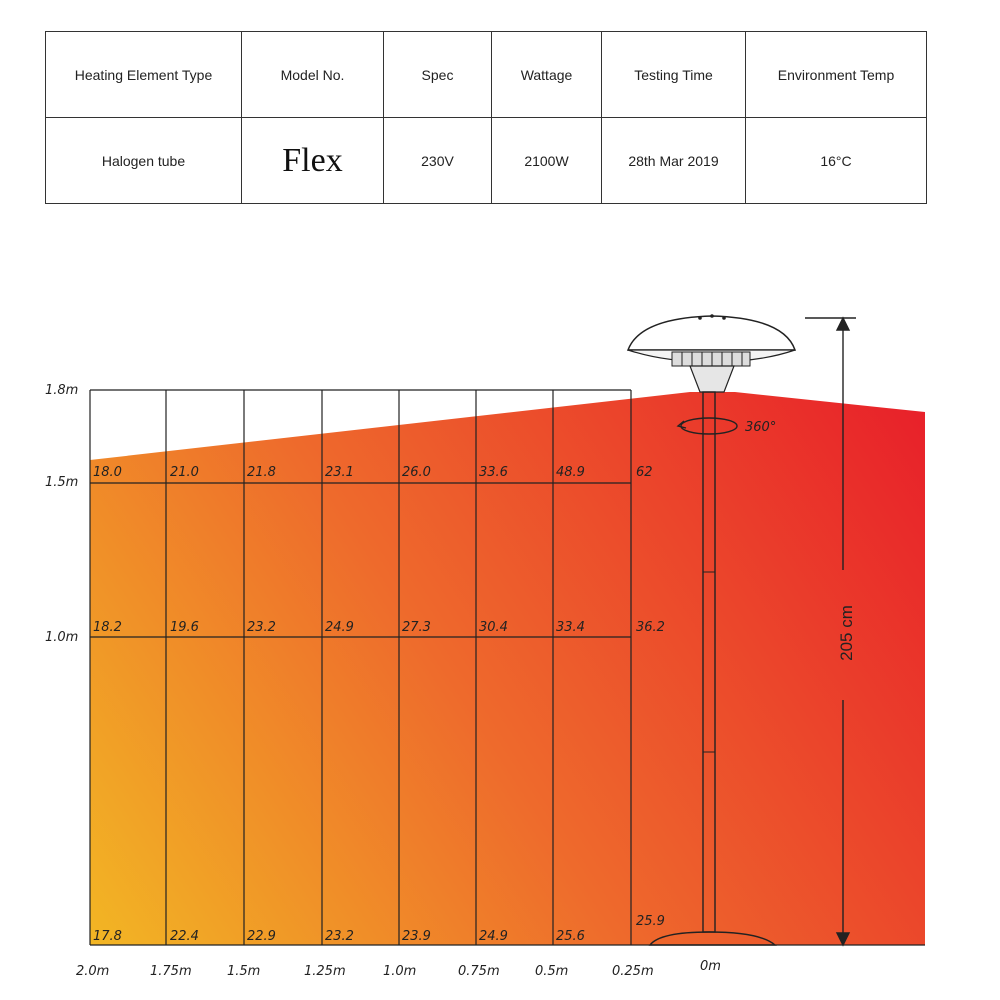 The width and height of the screenshot is (1000, 1000). What do you see at coordinates (650, 627) in the screenshot?
I see `temperature-value: 36.2` at bounding box center [650, 627].